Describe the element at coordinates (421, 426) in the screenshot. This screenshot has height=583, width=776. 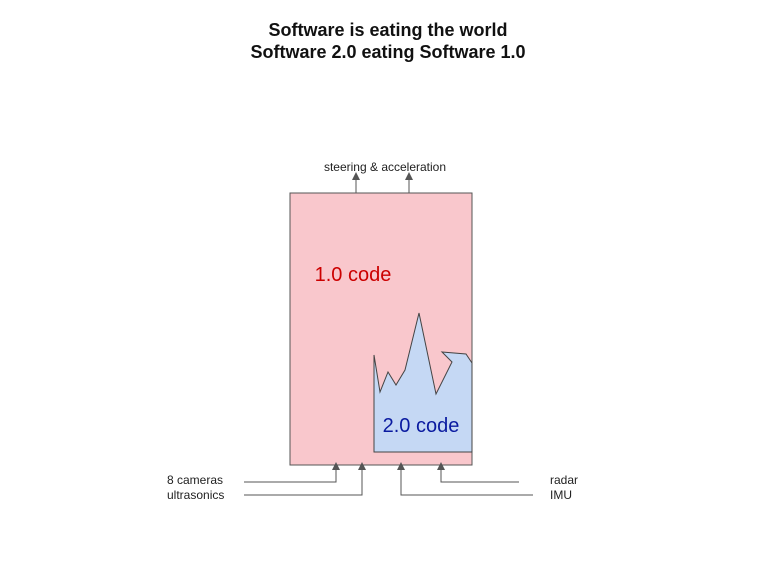
I see `code-2-label: 2.0 code` at that location.